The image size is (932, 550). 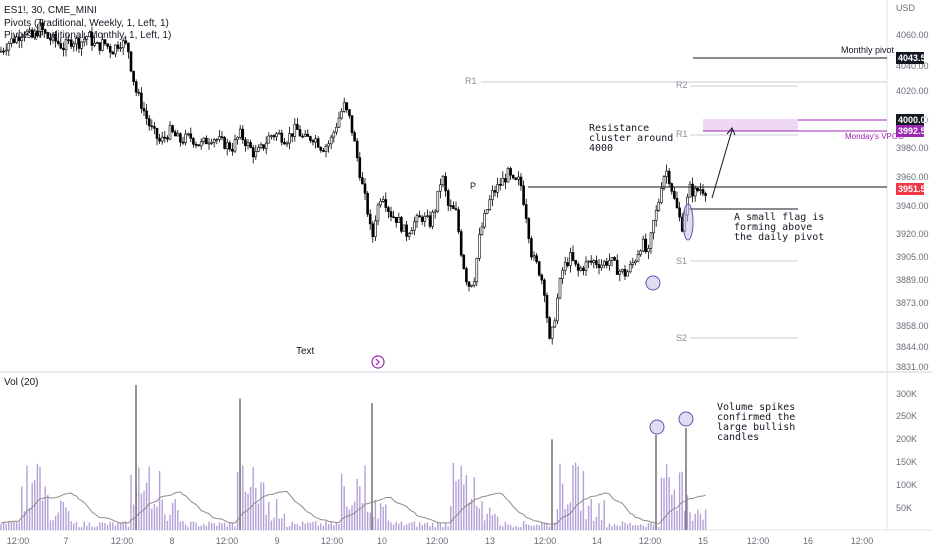 What do you see at coordinates (490, 541) in the screenshot?
I see `time-tick-label: 13` at bounding box center [490, 541].